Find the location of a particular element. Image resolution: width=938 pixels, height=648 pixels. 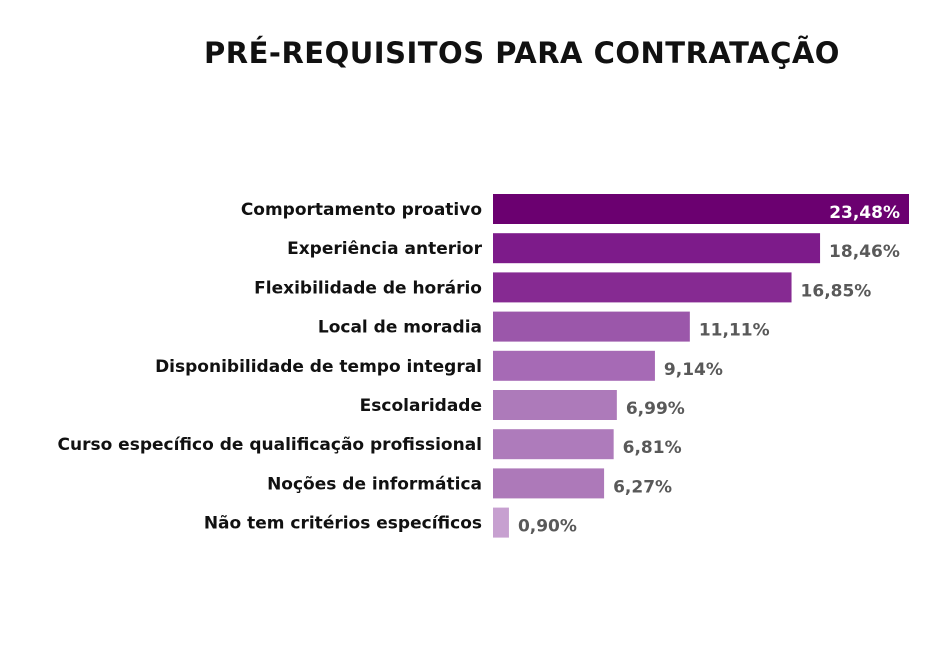

bar-curso-especifico-de-qualificacao-profissional is located at coordinates (553, 444).